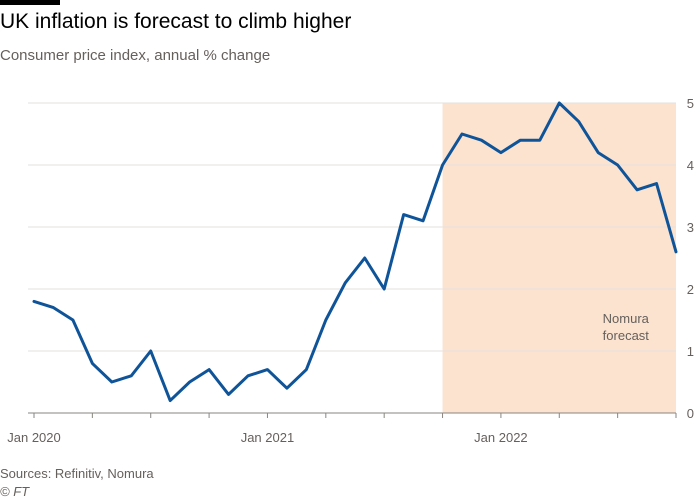 The image size is (700, 500). I want to click on y-tick-label-4: 4, so click(690, 165).